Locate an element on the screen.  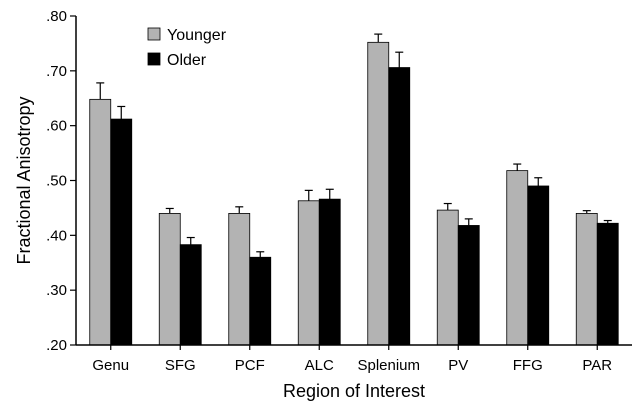
y-axis: .20 .30 .40 .50 .60 .70 .80 is located at coordinates (61, 181).